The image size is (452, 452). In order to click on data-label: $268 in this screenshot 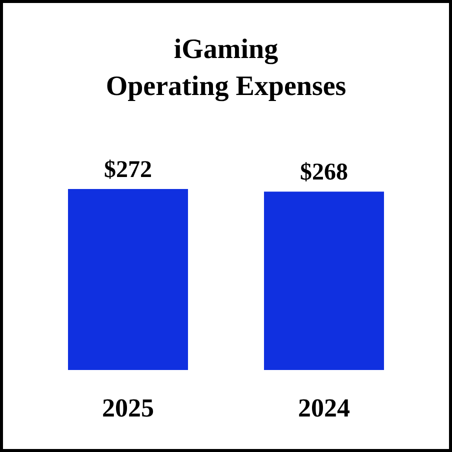, I will do `click(324, 173)`.